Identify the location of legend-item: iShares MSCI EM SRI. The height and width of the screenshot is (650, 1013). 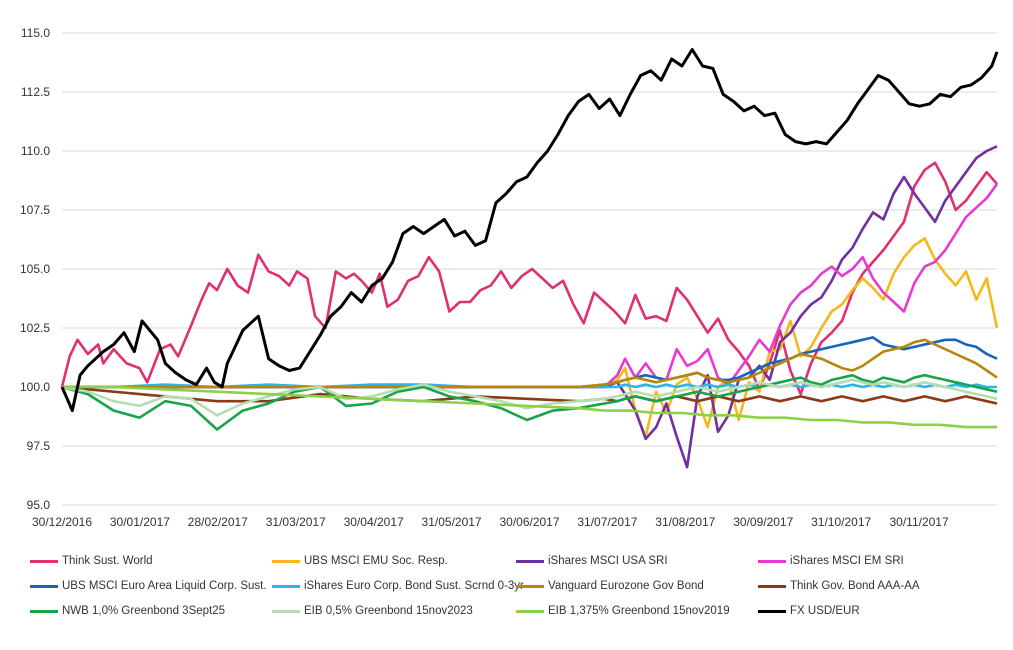
(831, 561).